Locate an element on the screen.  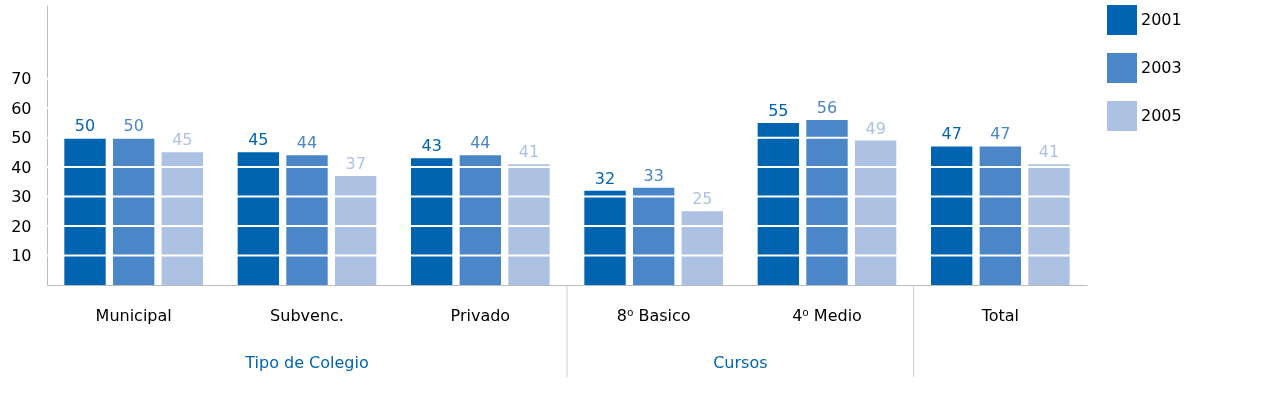
legend-label: 2005 is located at coordinates (1161, 115).